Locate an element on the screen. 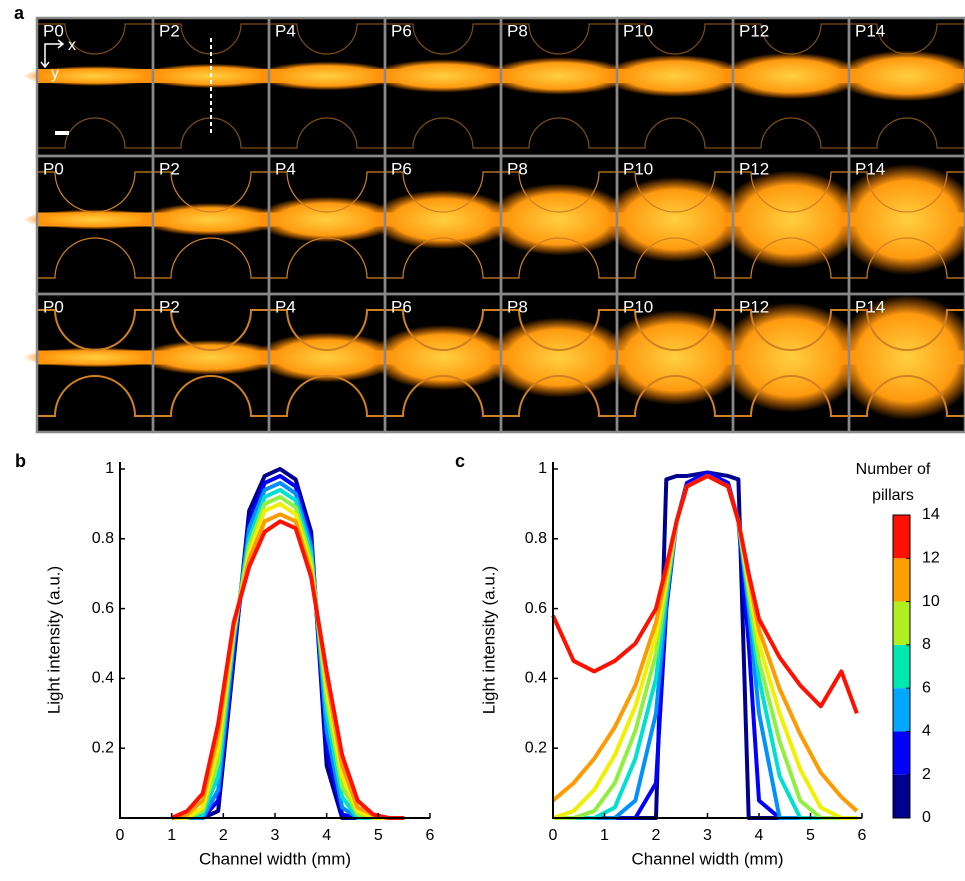 Image resolution: width=965 pixels, height=881 pixels. cell-border is located at coordinates (906, 363).